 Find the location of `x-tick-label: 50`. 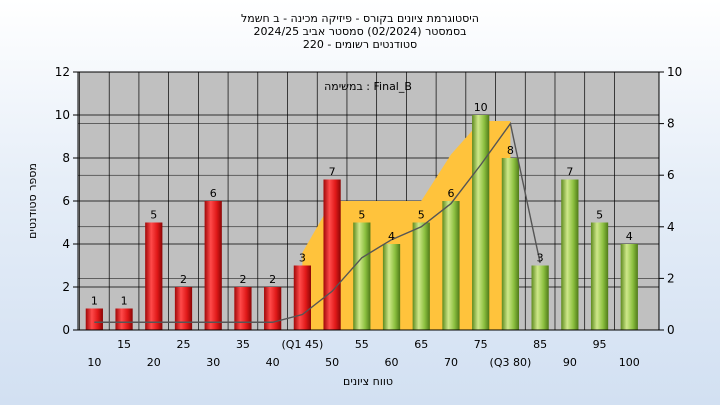

x-tick-label: 50 is located at coordinates (332, 362).